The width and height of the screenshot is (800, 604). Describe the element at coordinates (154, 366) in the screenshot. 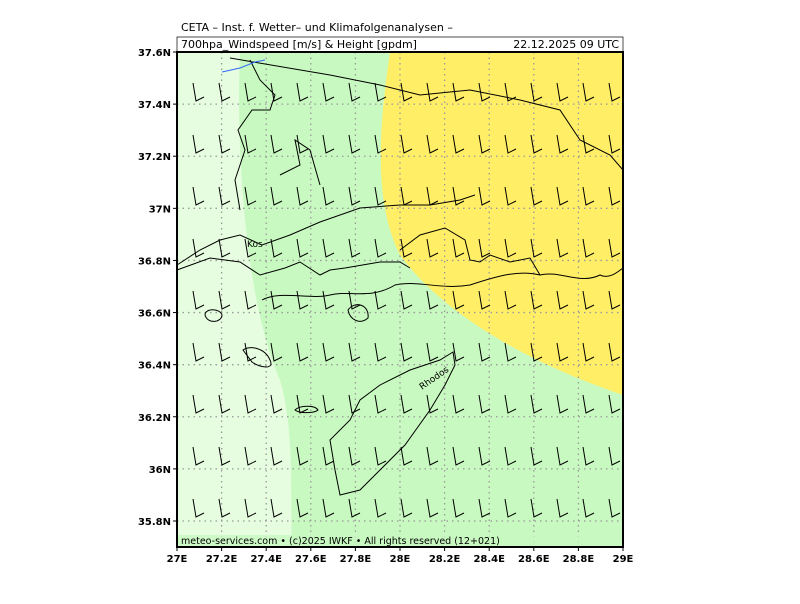

I see `lat-label: 36.4N` at that location.